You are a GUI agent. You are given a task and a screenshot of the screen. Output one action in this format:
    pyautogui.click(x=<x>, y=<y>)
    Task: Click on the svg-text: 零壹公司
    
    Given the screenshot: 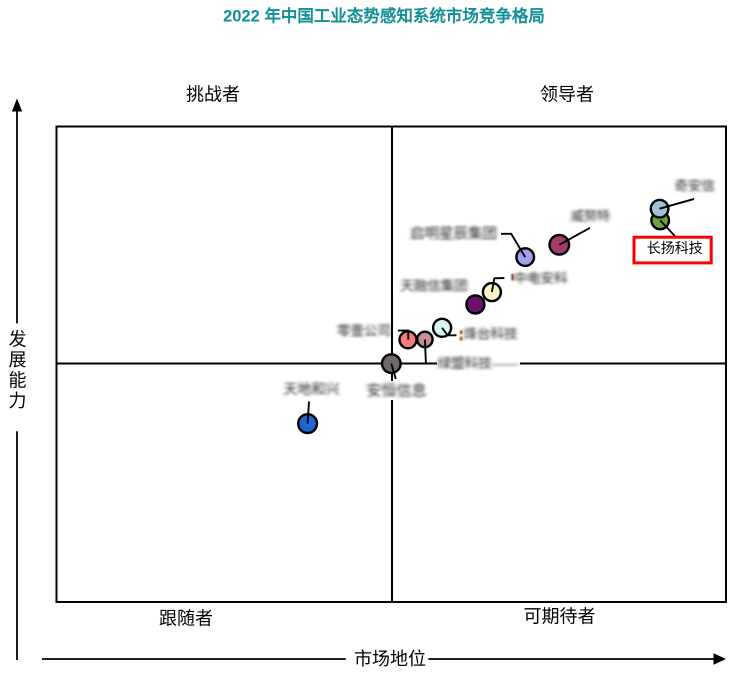 What is the action you would take?
    pyautogui.click(x=364, y=331)
    